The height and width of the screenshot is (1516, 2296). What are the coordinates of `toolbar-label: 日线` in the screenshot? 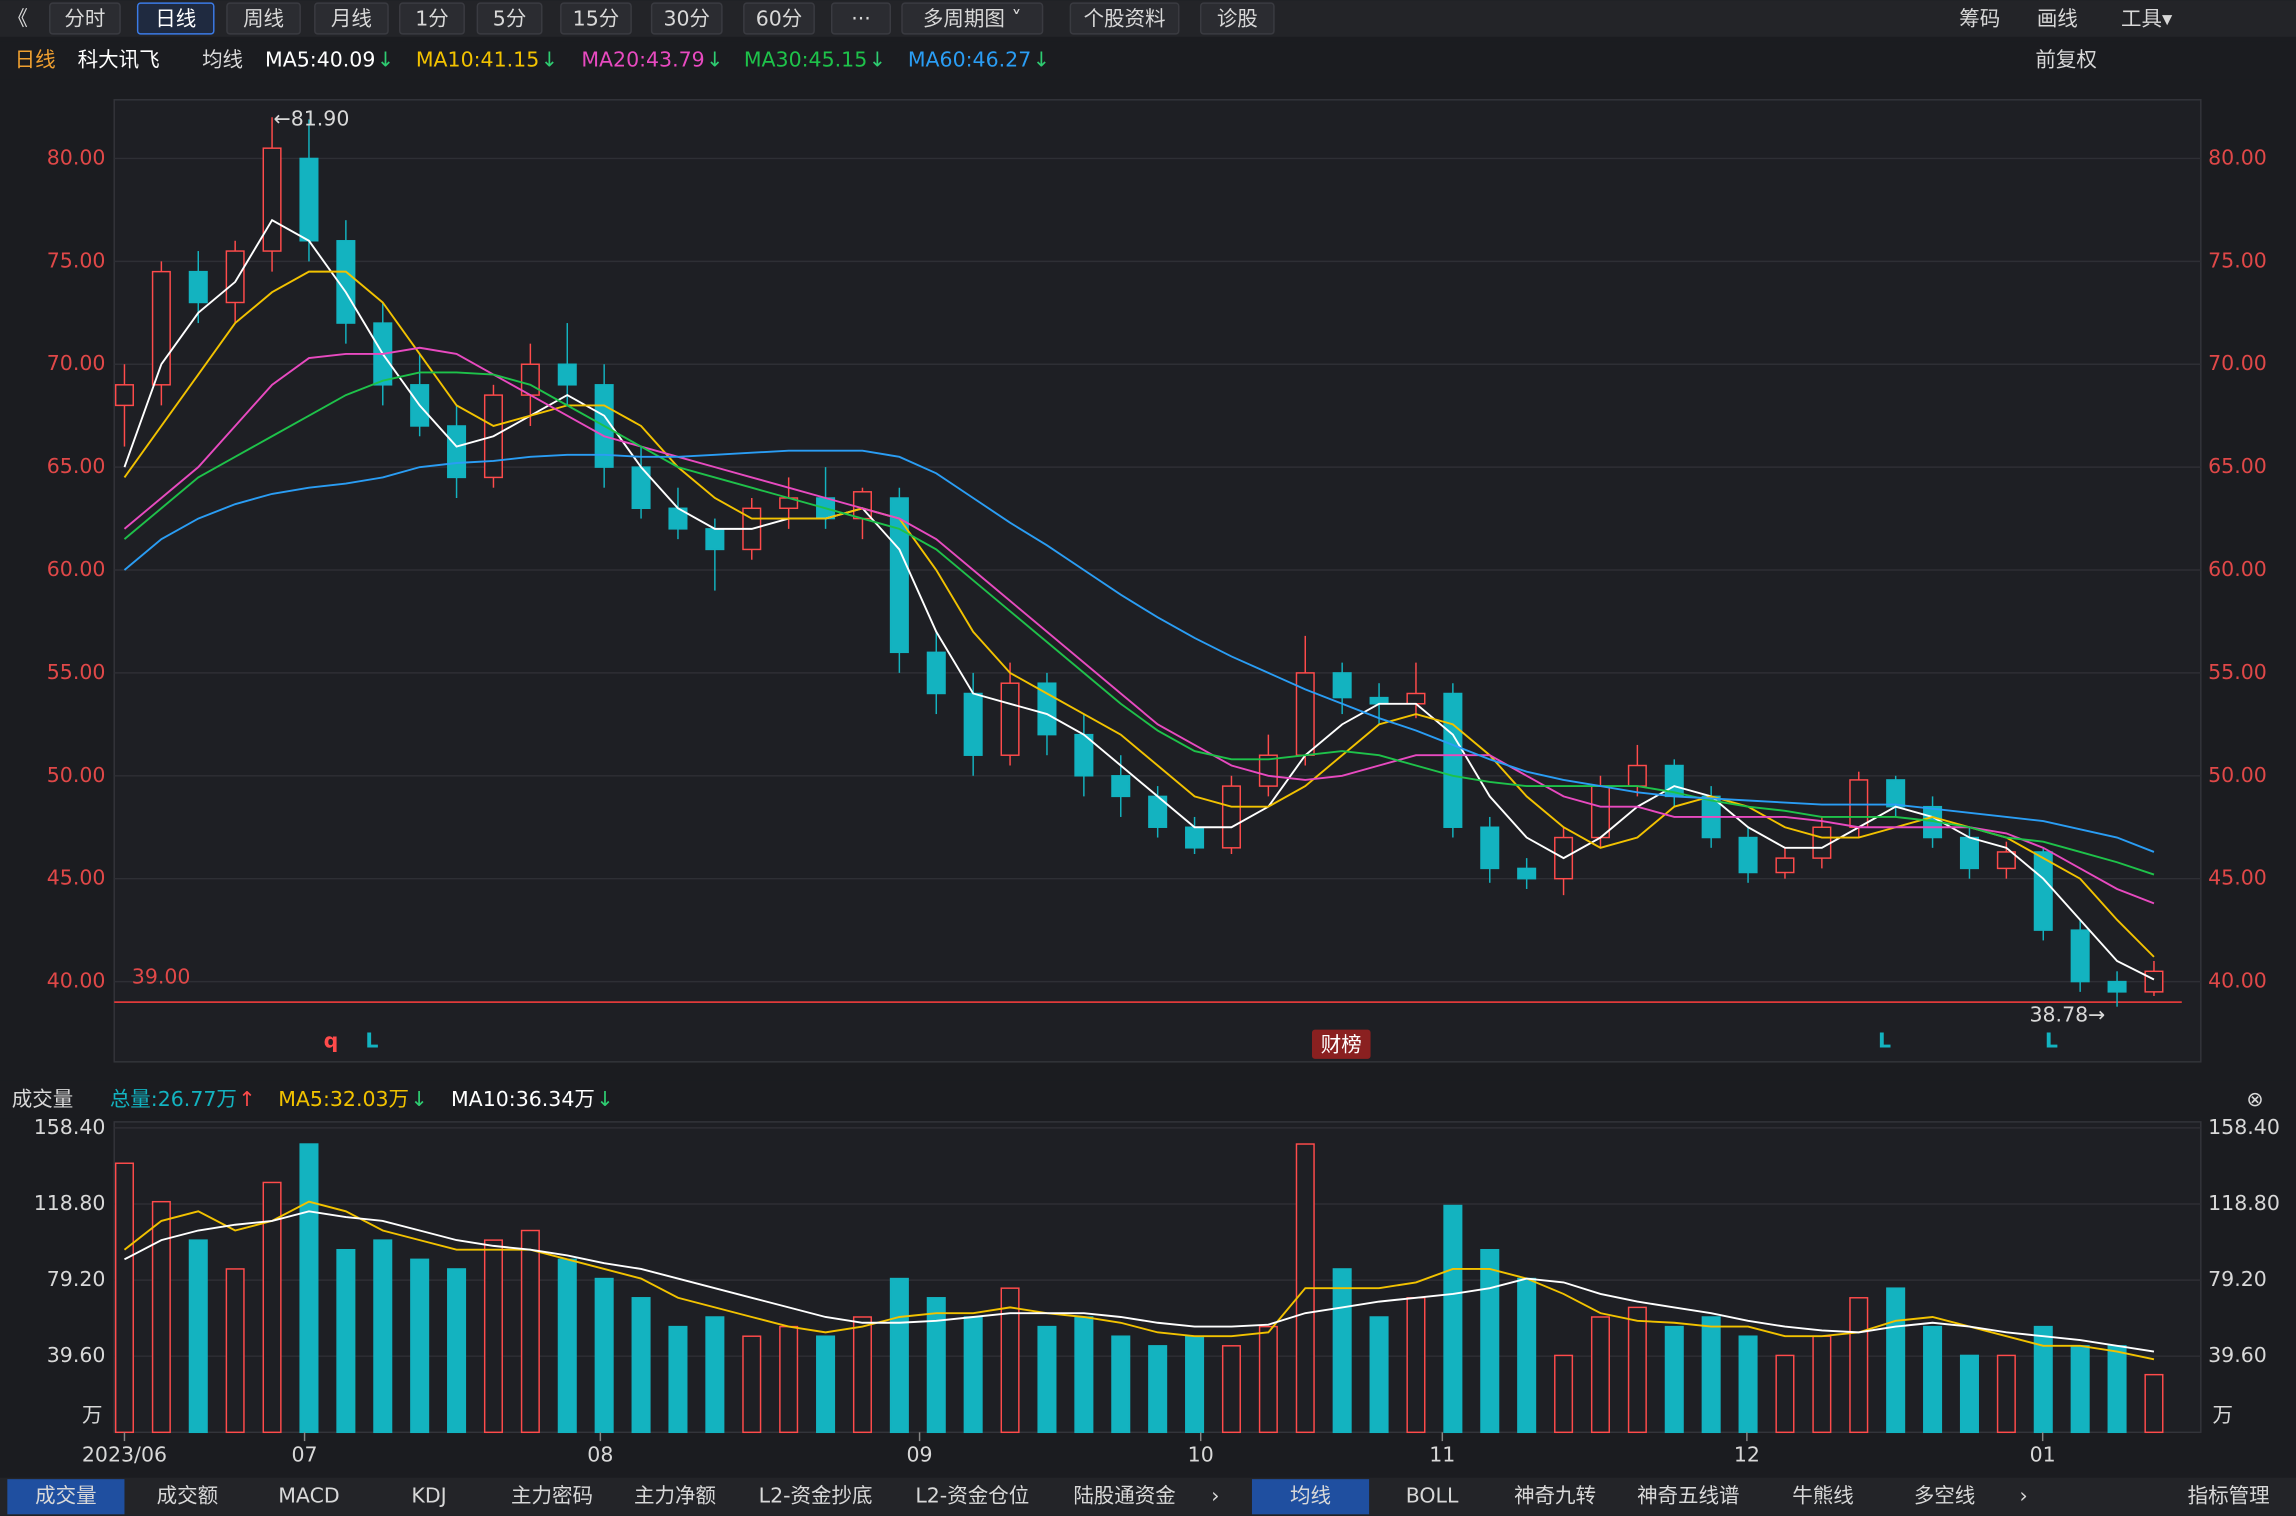 It's located at (175, 18).